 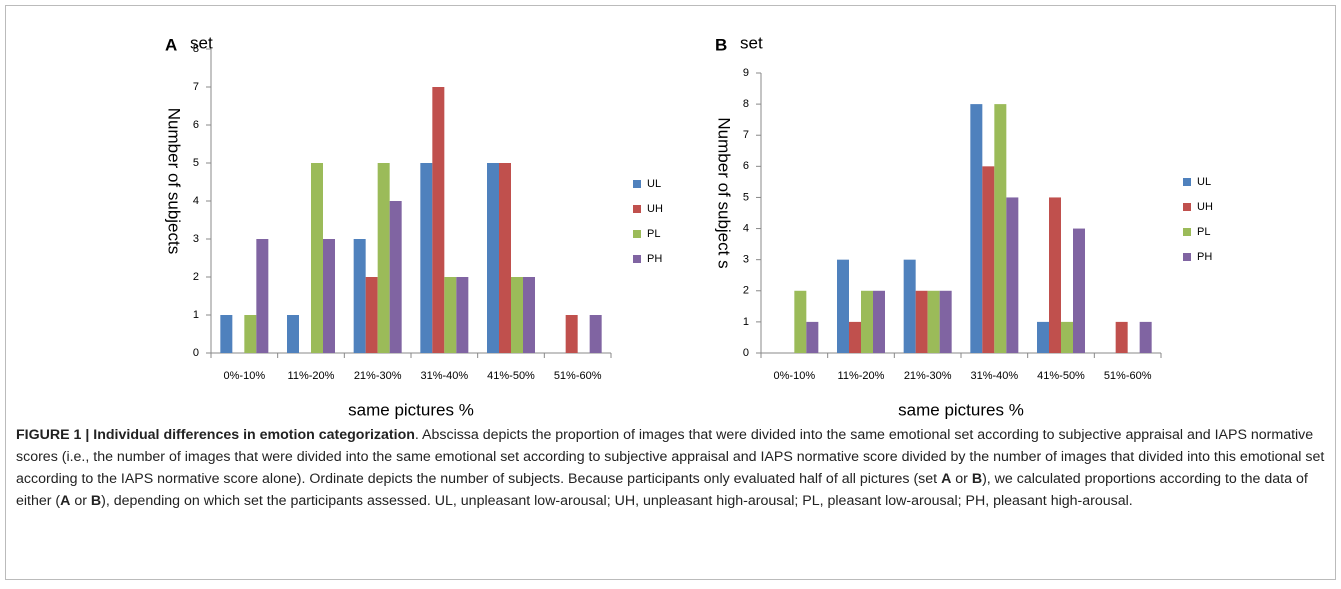 What do you see at coordinates (721, 44) in the screenshot?
I see `panel-label: B` at bounding box center [721, 44].